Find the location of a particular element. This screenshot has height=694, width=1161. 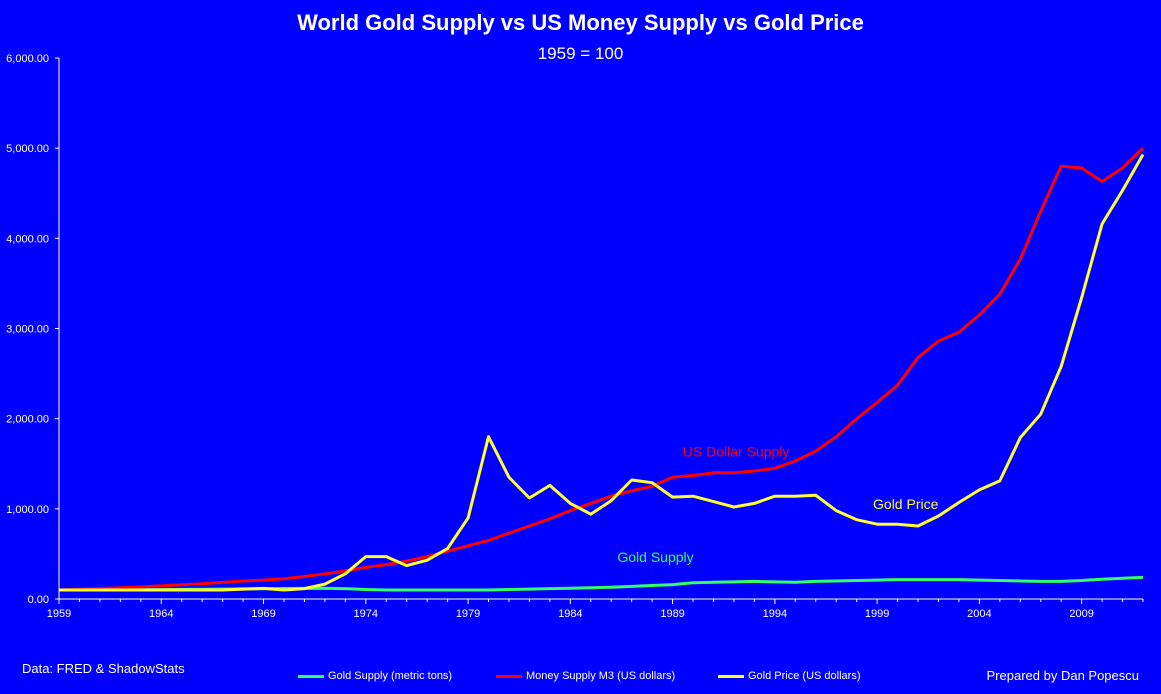

x-tick-label: 1999 is located at coordinates (877, 614).